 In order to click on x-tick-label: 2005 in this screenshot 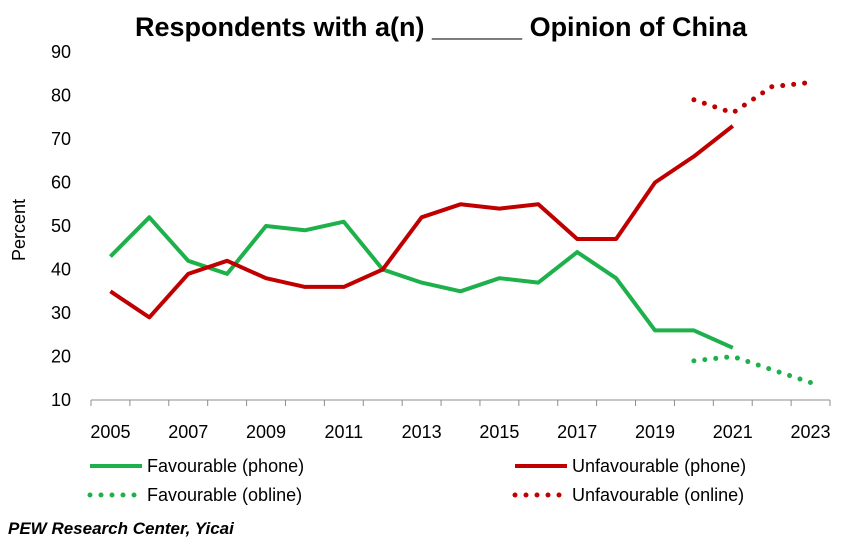, I will do `click(110, 432)`.